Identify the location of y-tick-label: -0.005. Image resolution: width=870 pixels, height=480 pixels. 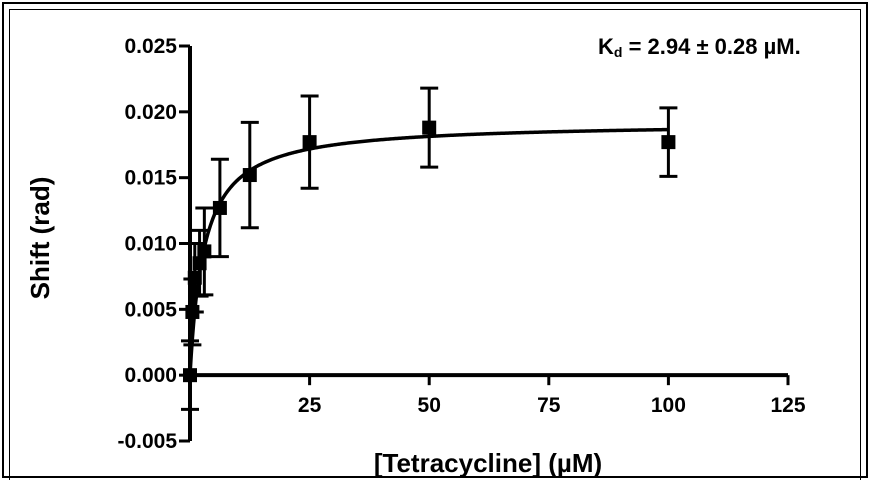
(147, 441).